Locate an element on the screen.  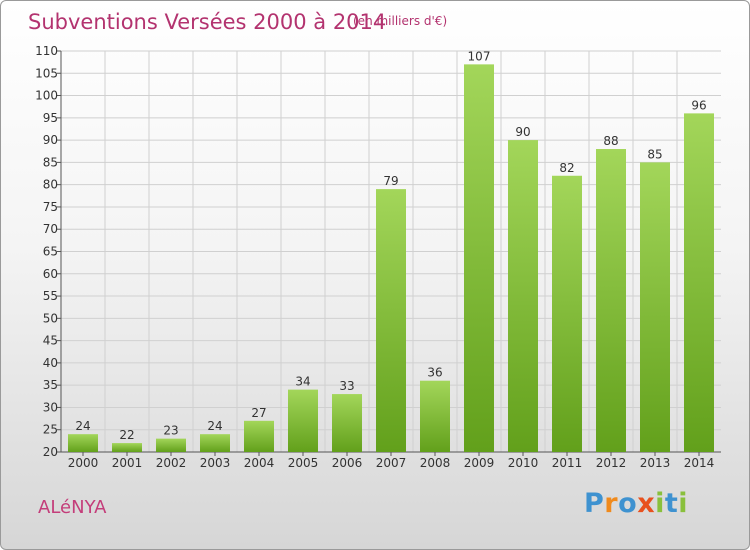
proxiti-logo: Proxiti is located at coordinates (636, 503).